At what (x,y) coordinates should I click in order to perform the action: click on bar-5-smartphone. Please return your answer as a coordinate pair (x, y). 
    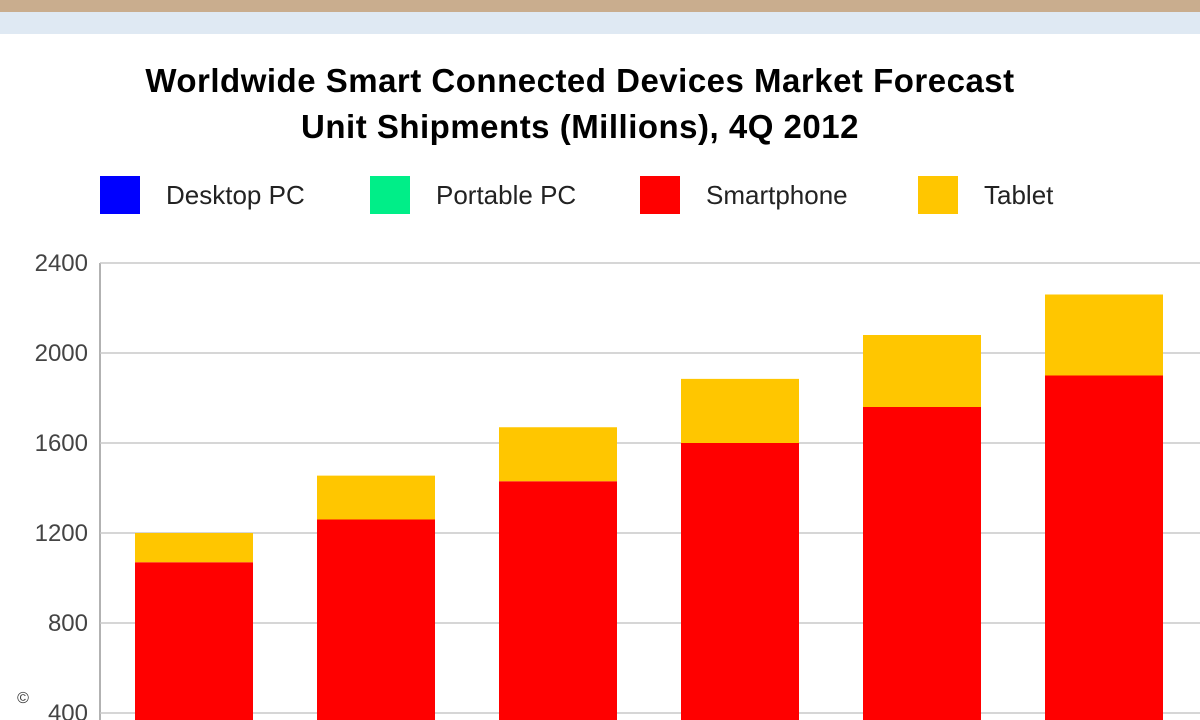
    Looking at the image, I should click on (922, 563).